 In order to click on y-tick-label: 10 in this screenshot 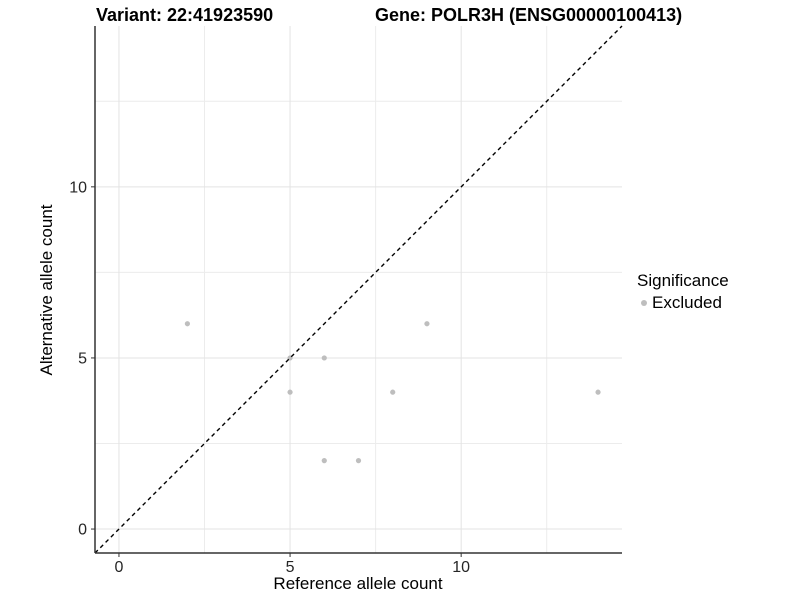, I will do `click(78, 187)`.